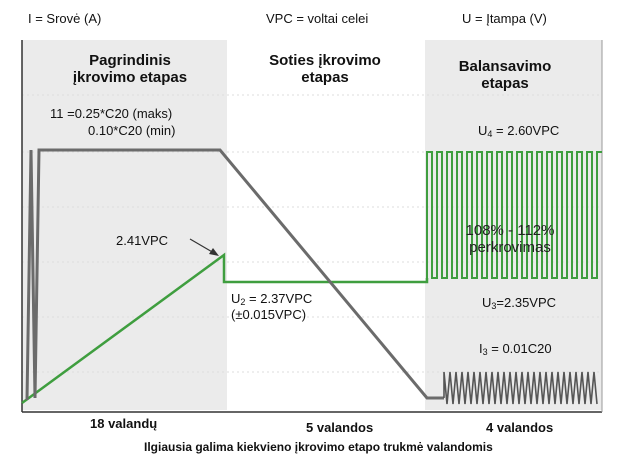  I want to click on u3-value: =2.35VPC, so click(526, 302).